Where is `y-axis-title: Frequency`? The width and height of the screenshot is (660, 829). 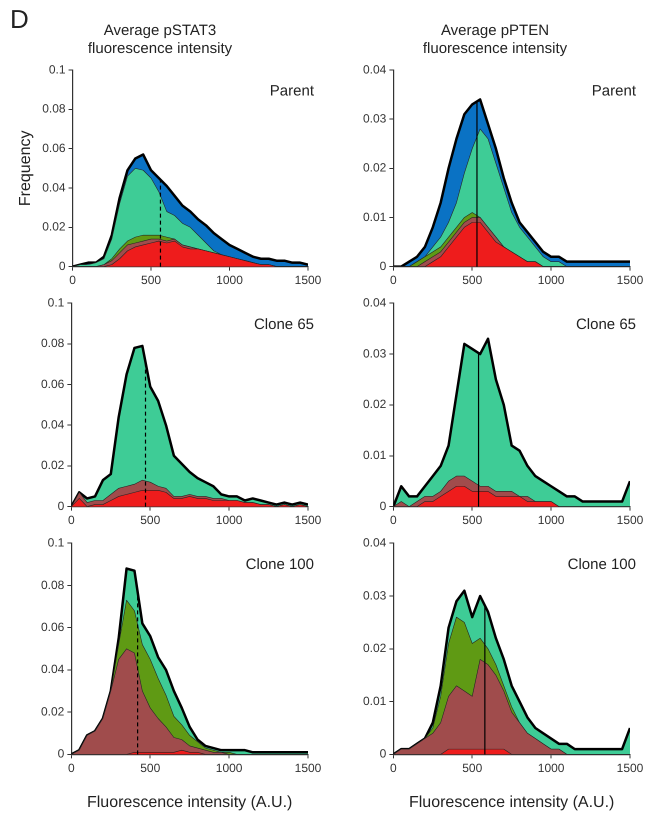
y-axis-title: Frequency is located at coordinates (25, 168).